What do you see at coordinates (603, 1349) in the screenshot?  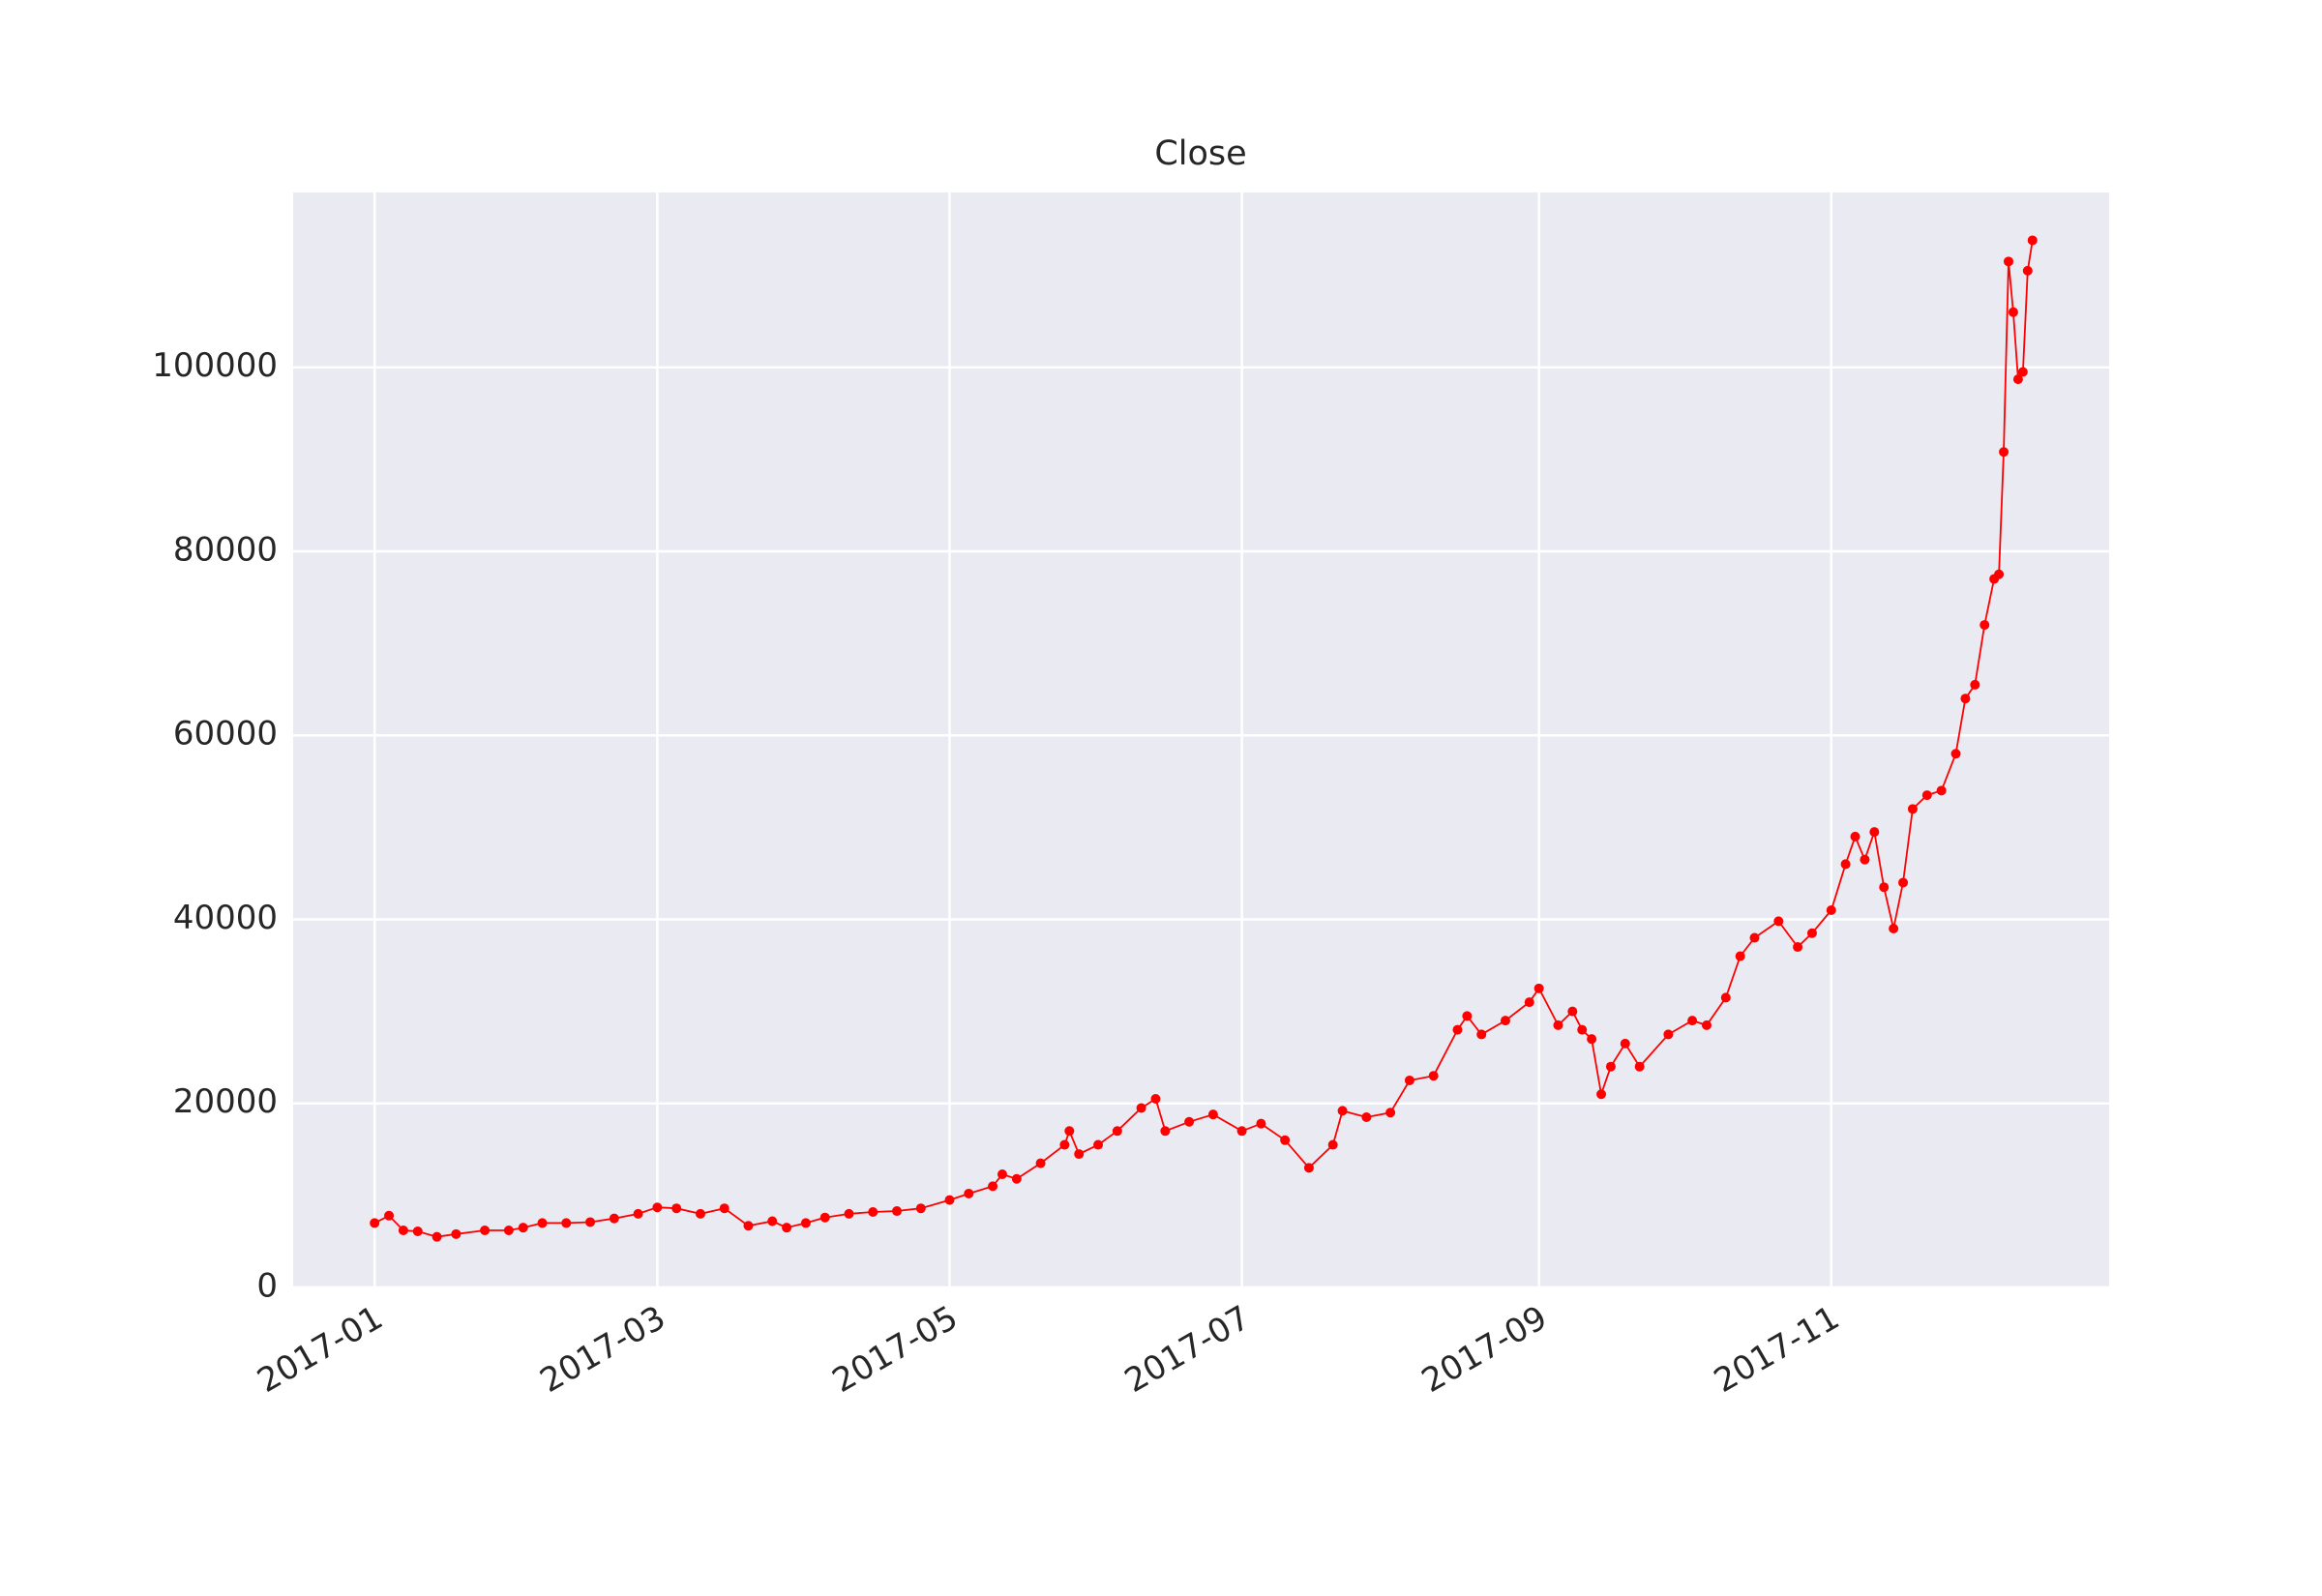 I see `x-tick-label: 2017-03` at bounding box center [603, 1349].